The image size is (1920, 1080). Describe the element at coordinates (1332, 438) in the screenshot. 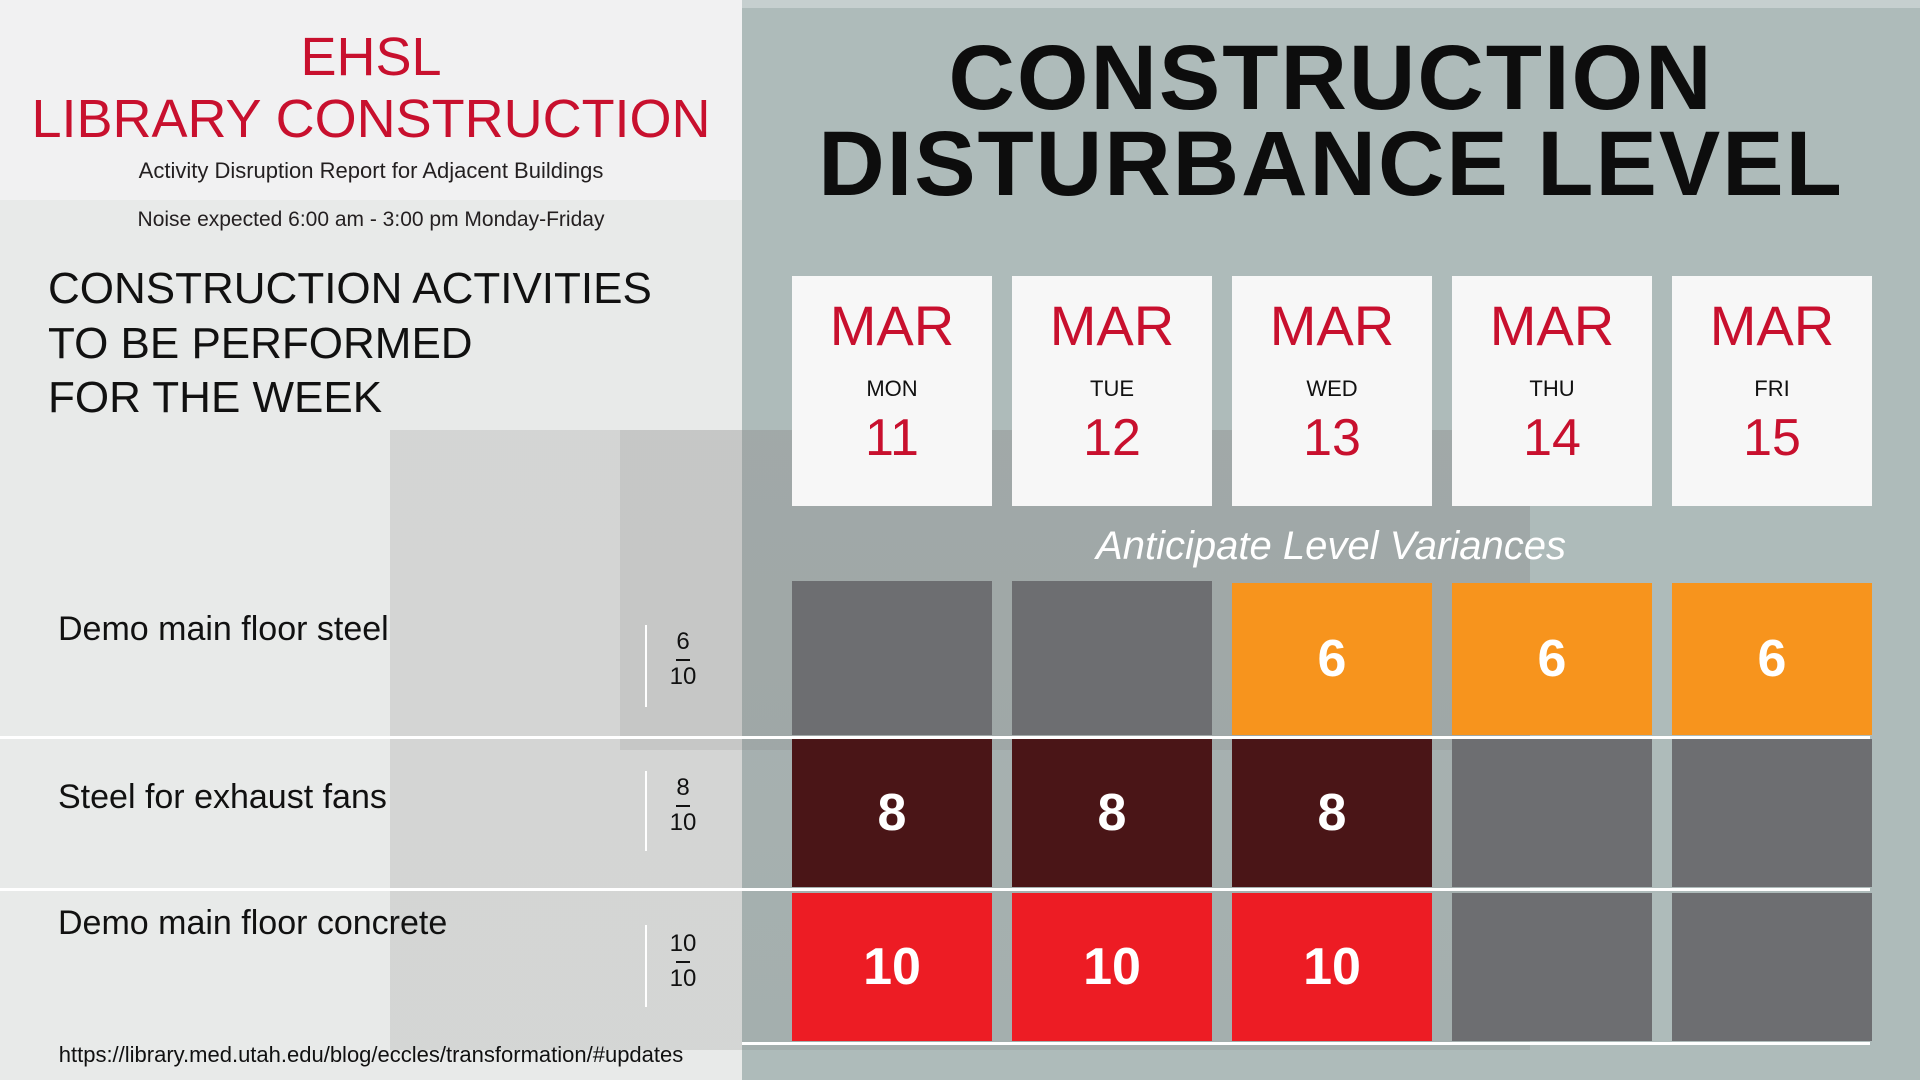

I see `date-number: 13` at that location.